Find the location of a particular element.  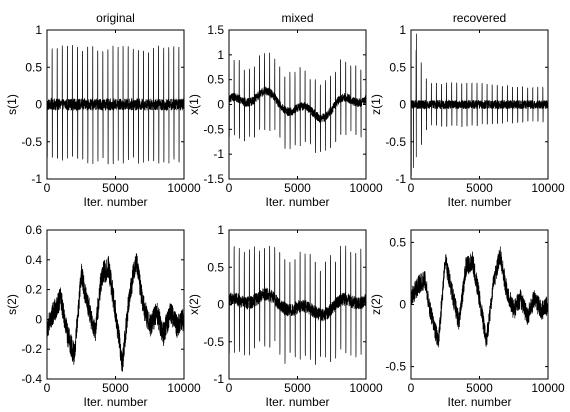

subplot-title: recovered is located at coordinates (479, 18).